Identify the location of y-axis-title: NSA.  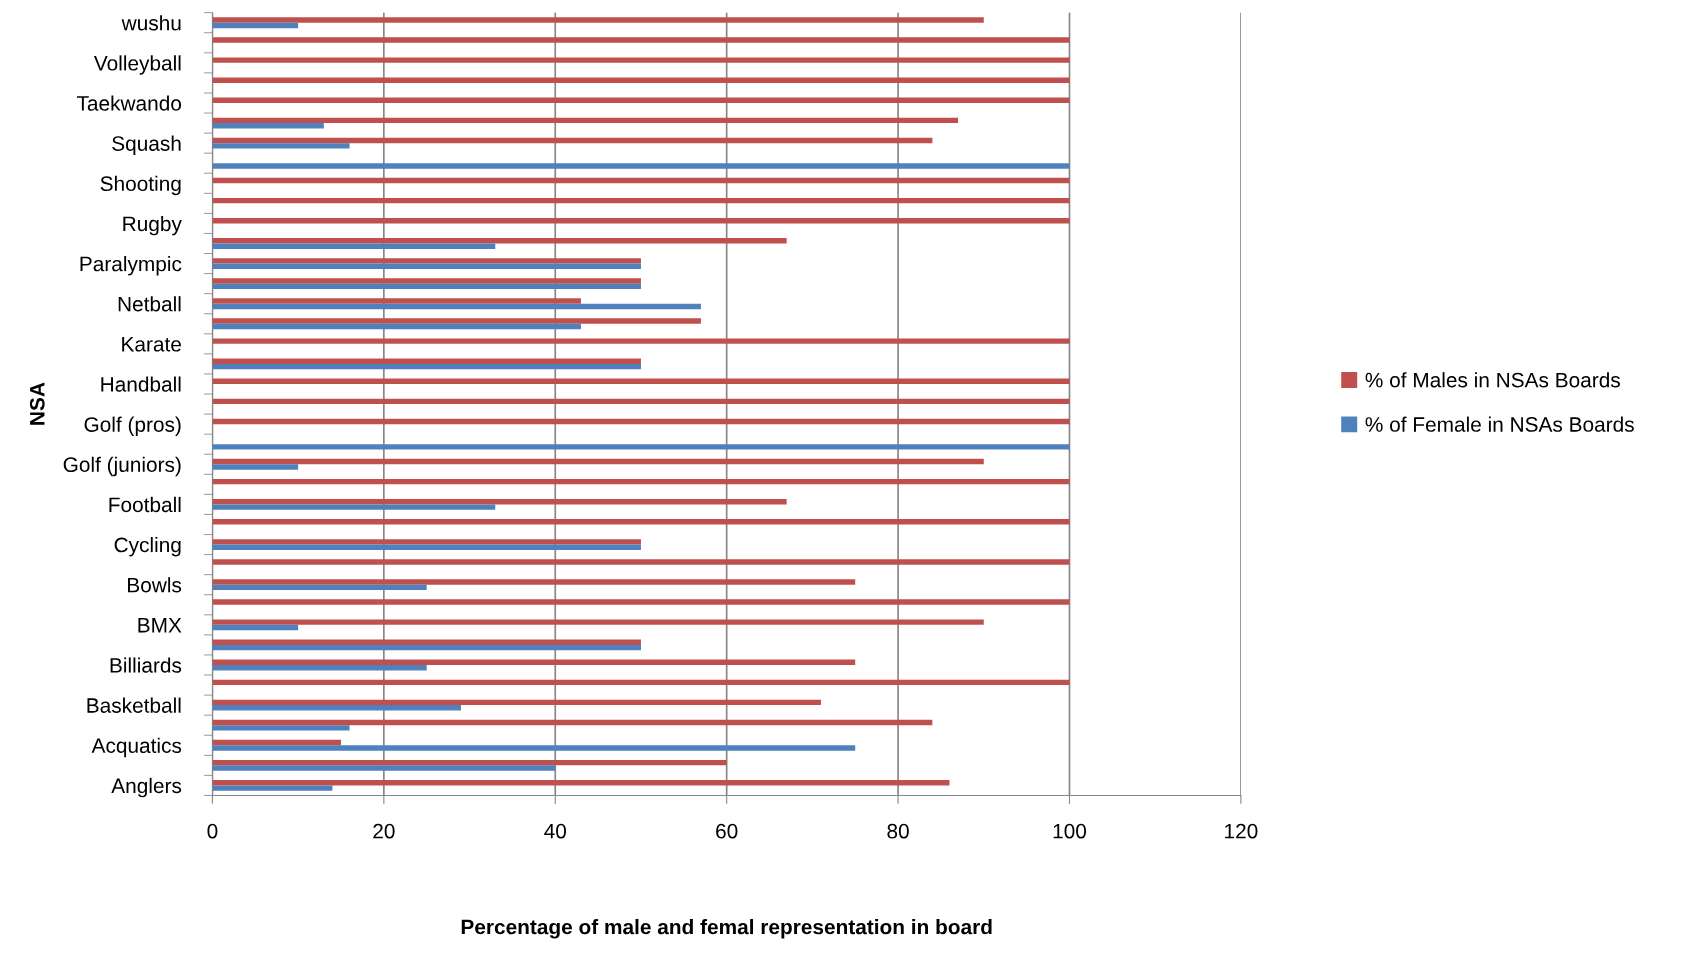
(37, 403).